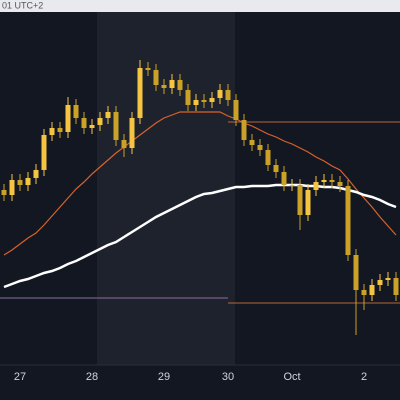 The width and height of the screenshot is (400, 400). What do you see at coordinates (228, 377) in the screenshot?
I see `x-tick-label: 30` at bounding box center [228, 377].